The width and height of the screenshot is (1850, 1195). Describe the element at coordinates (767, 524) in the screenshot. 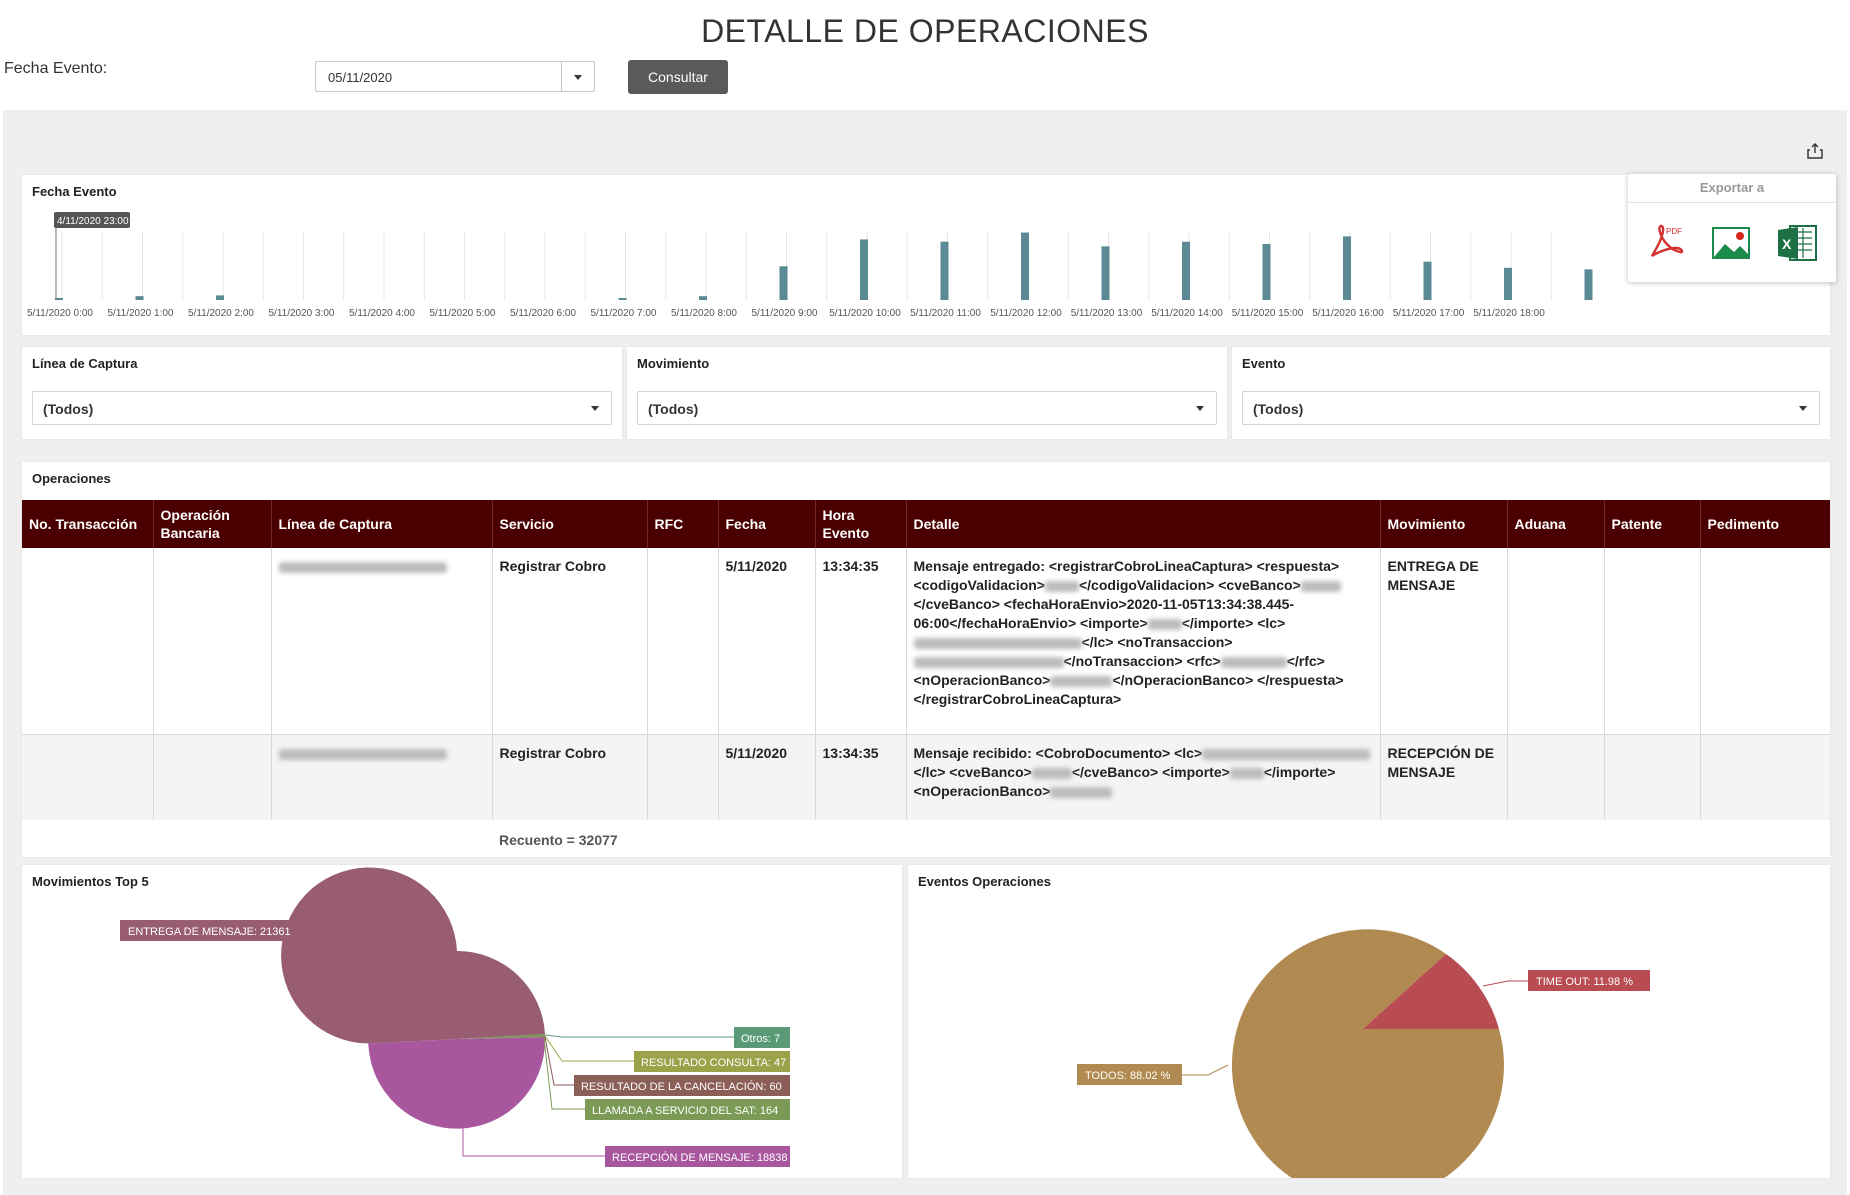

I see `col-header: Fecha` at that location.